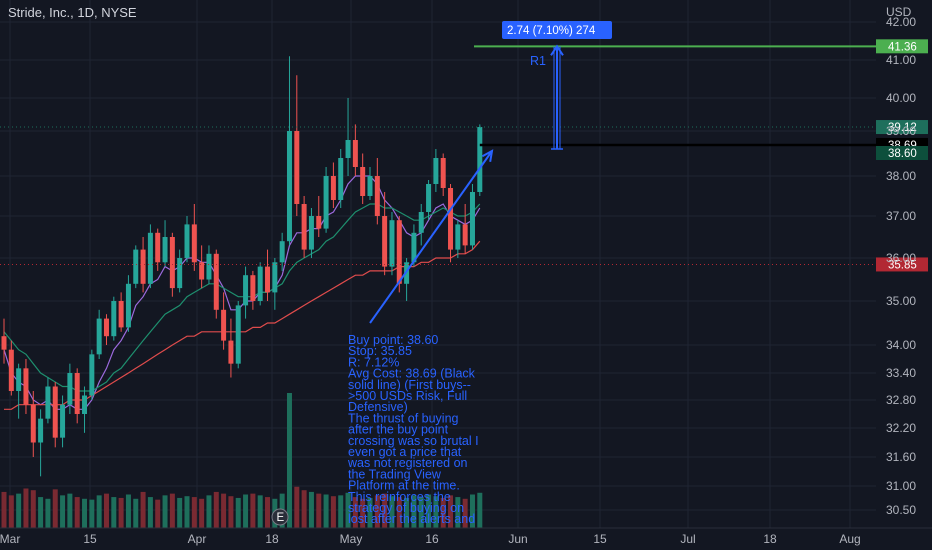 Image resolution: width=932 pixels, height=550 pixels. What do you see at coordinates (901, 301) in the screenshot?
I see `y-tick-label: 35.00` at bounding box center [901, 301].